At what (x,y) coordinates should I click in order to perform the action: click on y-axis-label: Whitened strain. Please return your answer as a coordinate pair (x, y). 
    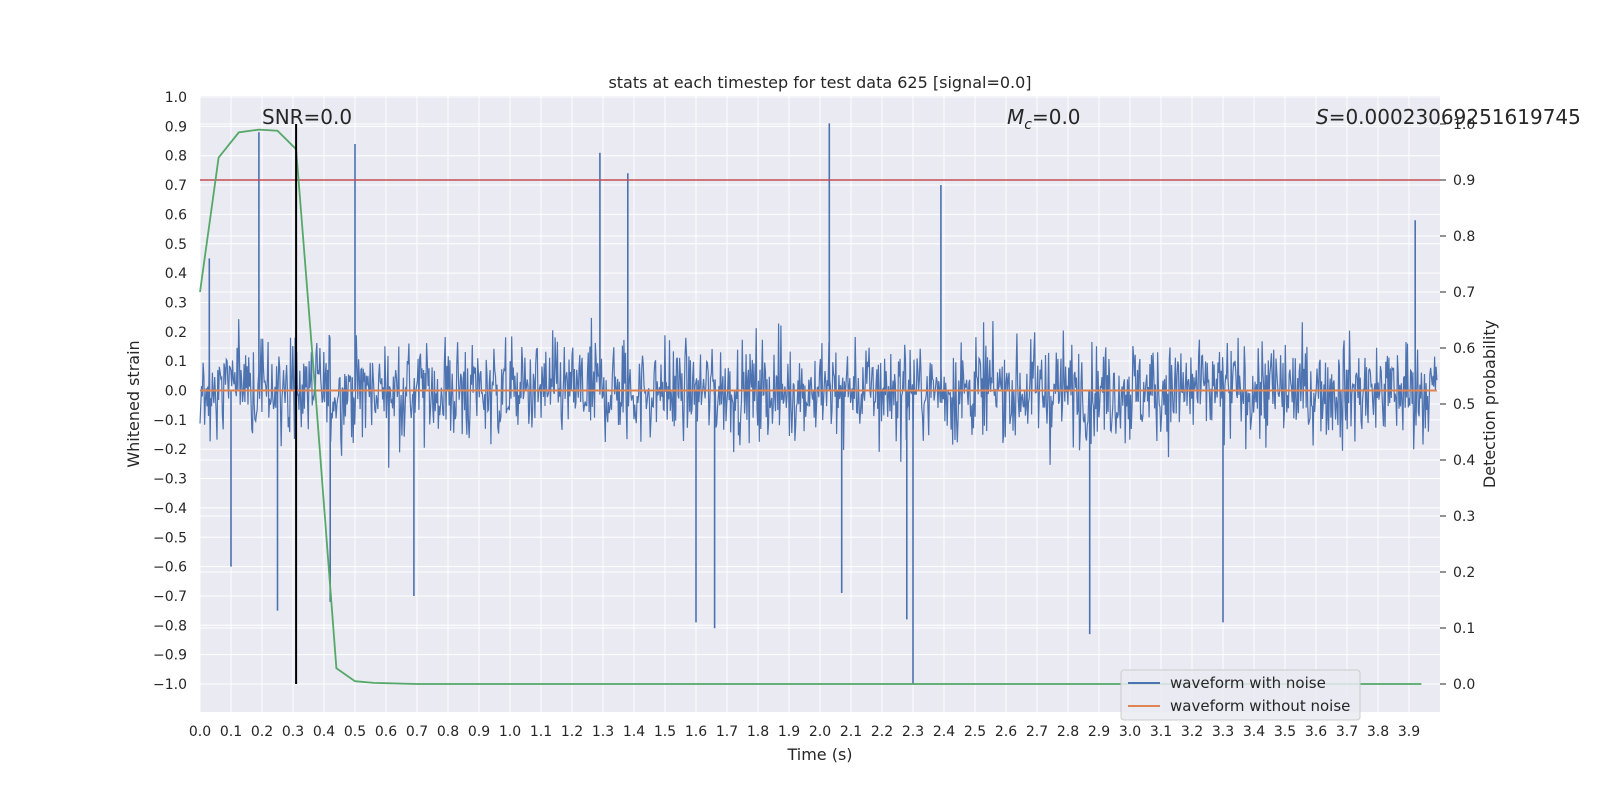
    Looking at the image, I should click on (133, 403).